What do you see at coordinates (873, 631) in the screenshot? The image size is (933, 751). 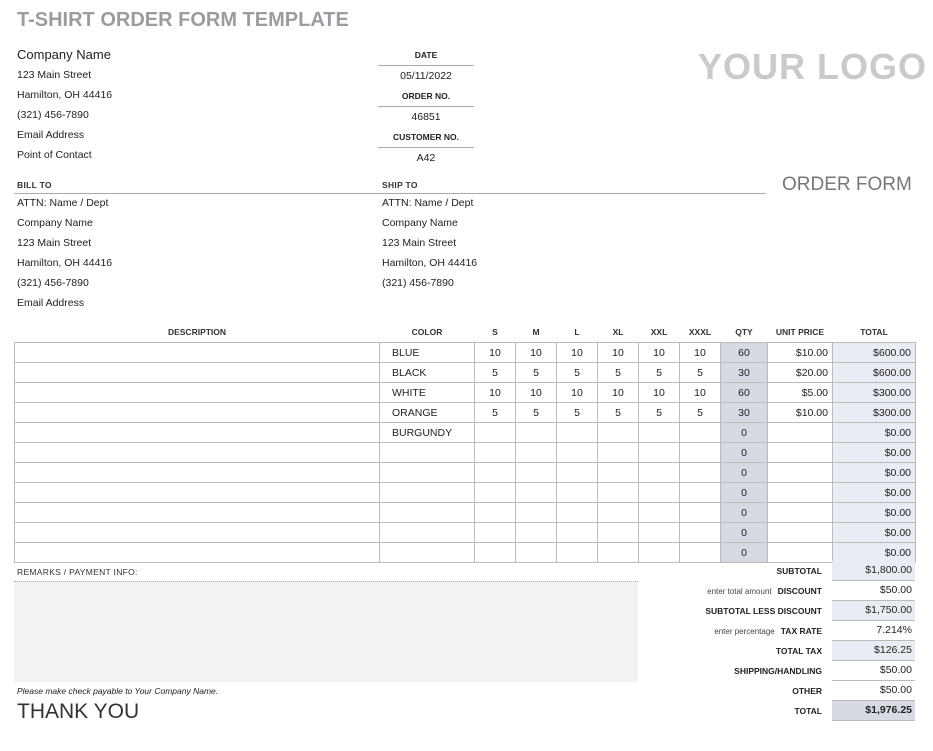 I see `totals-value: 7.214%` at bounding box center [873, 631].